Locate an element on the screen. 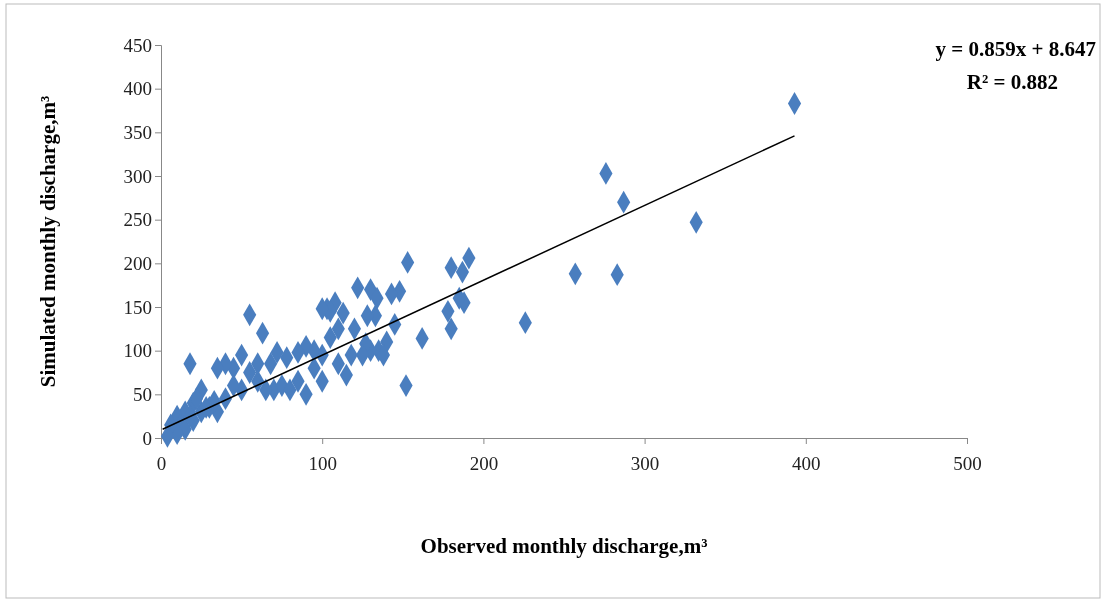  annotation: y = 0.859x + 8.647 is located at coordinates (1015, 49).